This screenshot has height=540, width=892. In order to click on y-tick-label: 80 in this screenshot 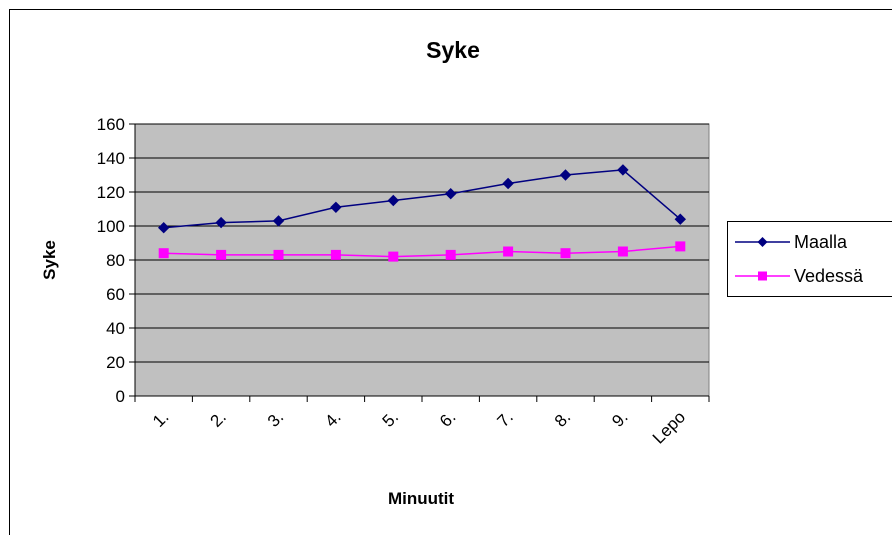, I will do `click(115, 260)`.